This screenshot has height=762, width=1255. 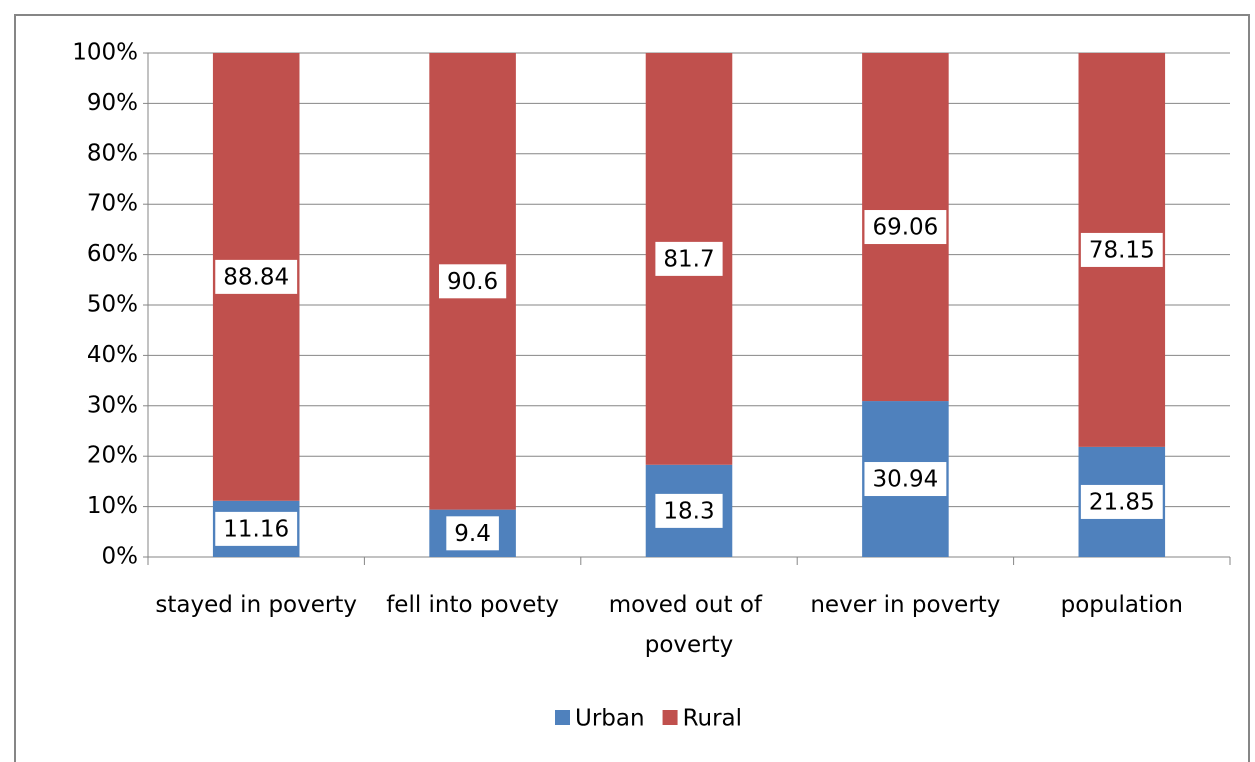 I want to click on legend-label: Rural, so click(x=712, y=719).